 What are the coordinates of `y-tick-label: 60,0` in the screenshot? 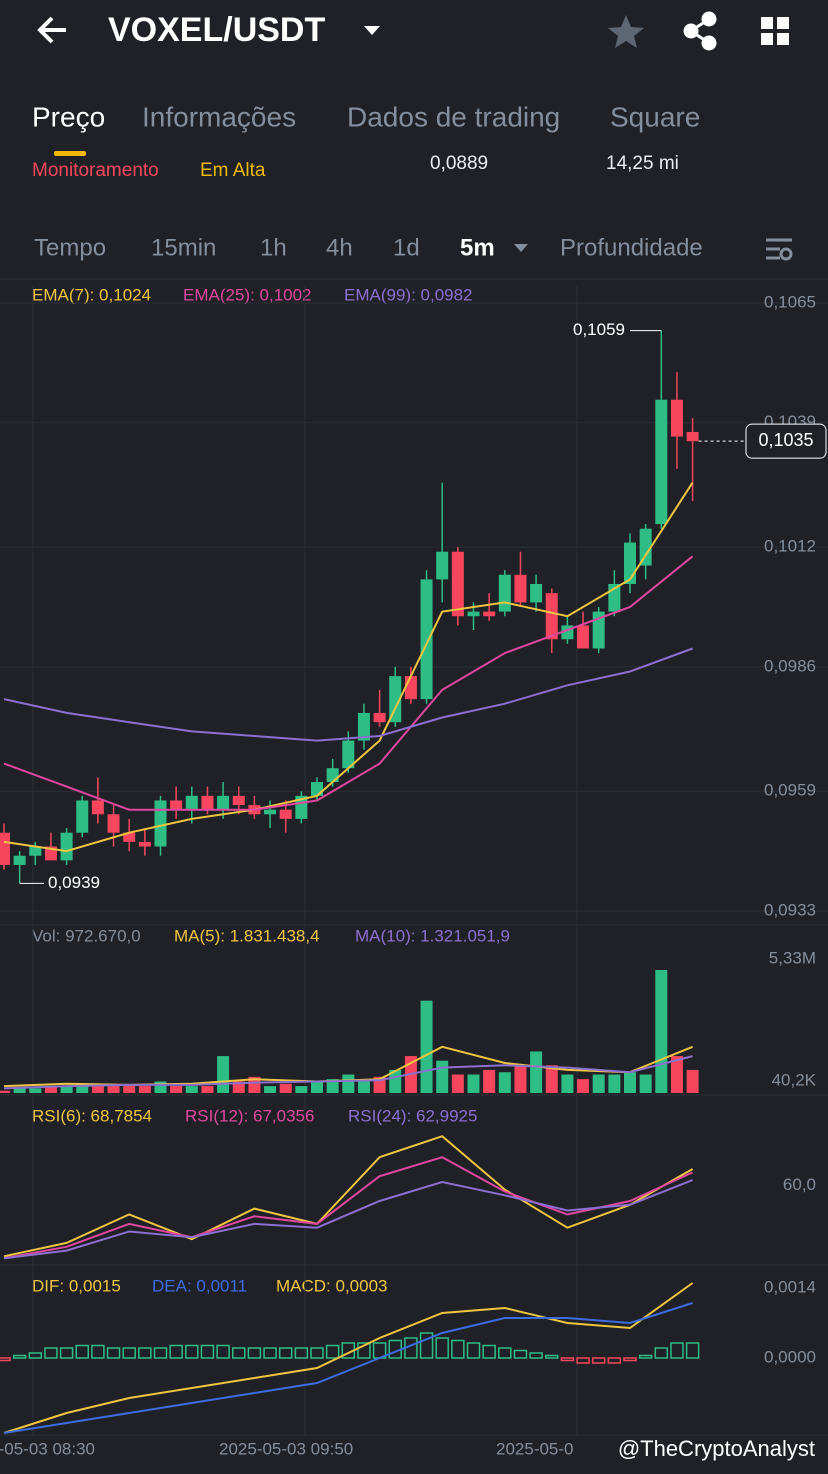 It's located at (799, 1184).